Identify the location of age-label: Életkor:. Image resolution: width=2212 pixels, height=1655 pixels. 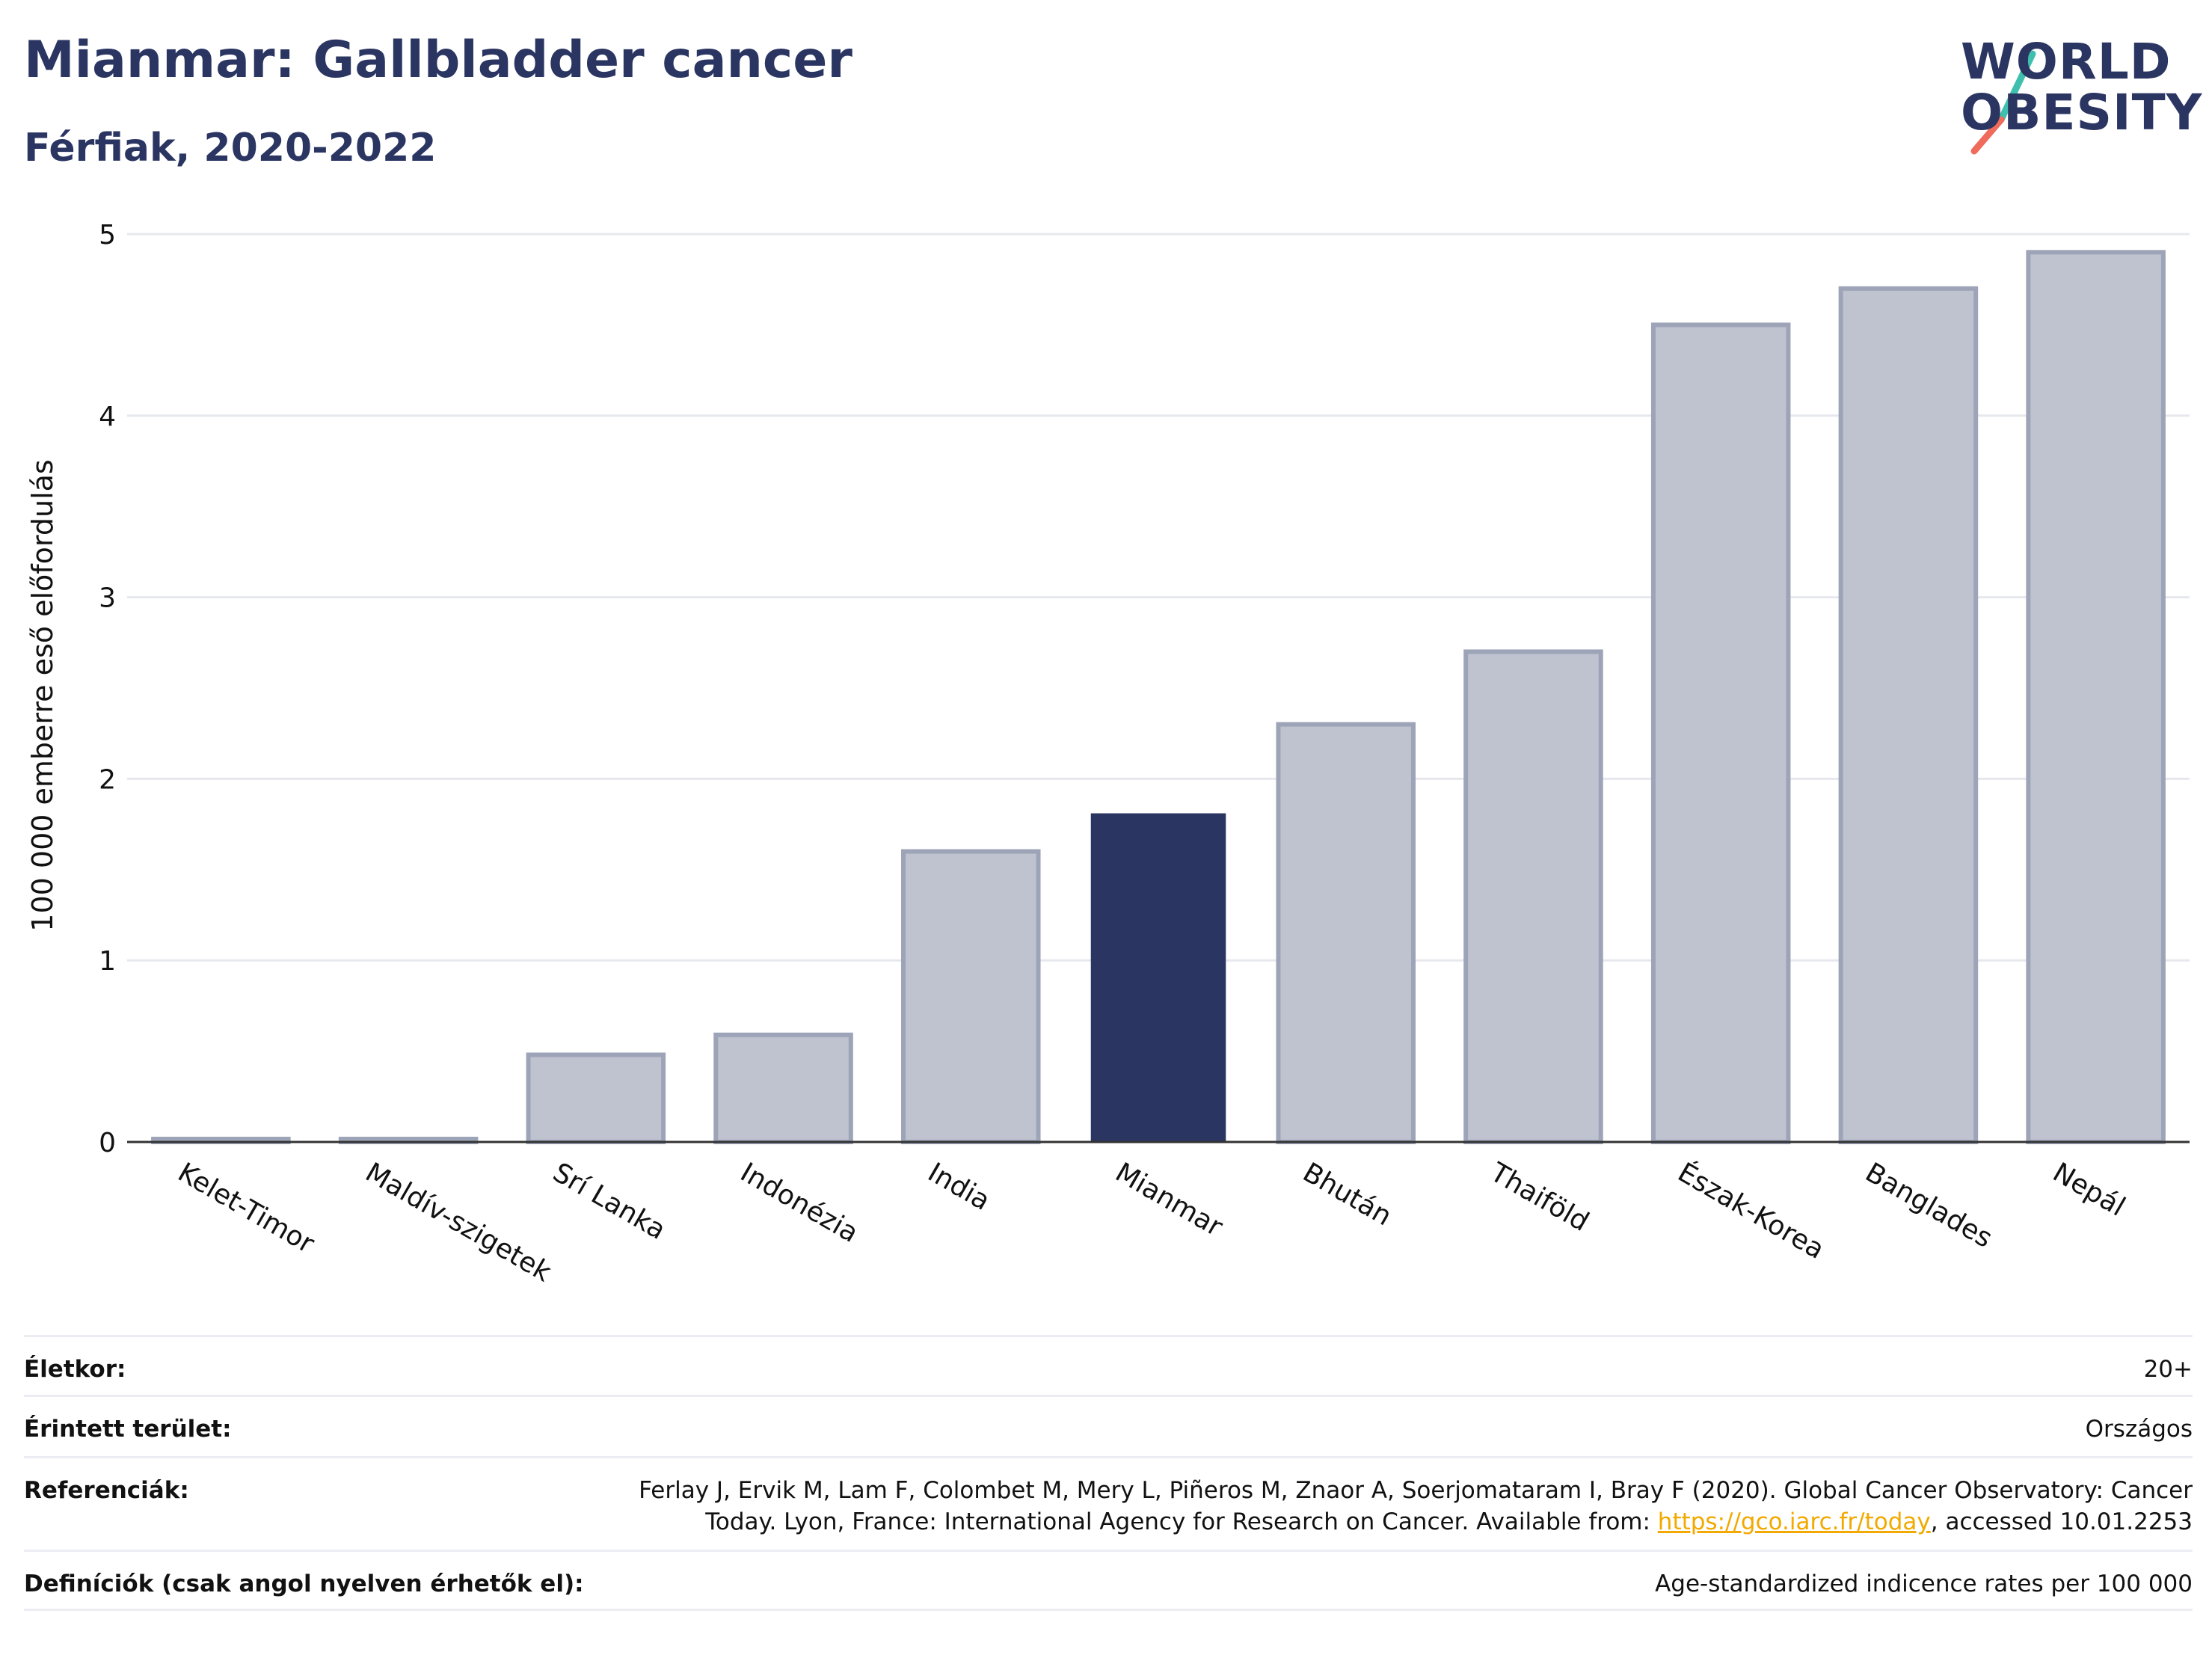
(75, 1369).